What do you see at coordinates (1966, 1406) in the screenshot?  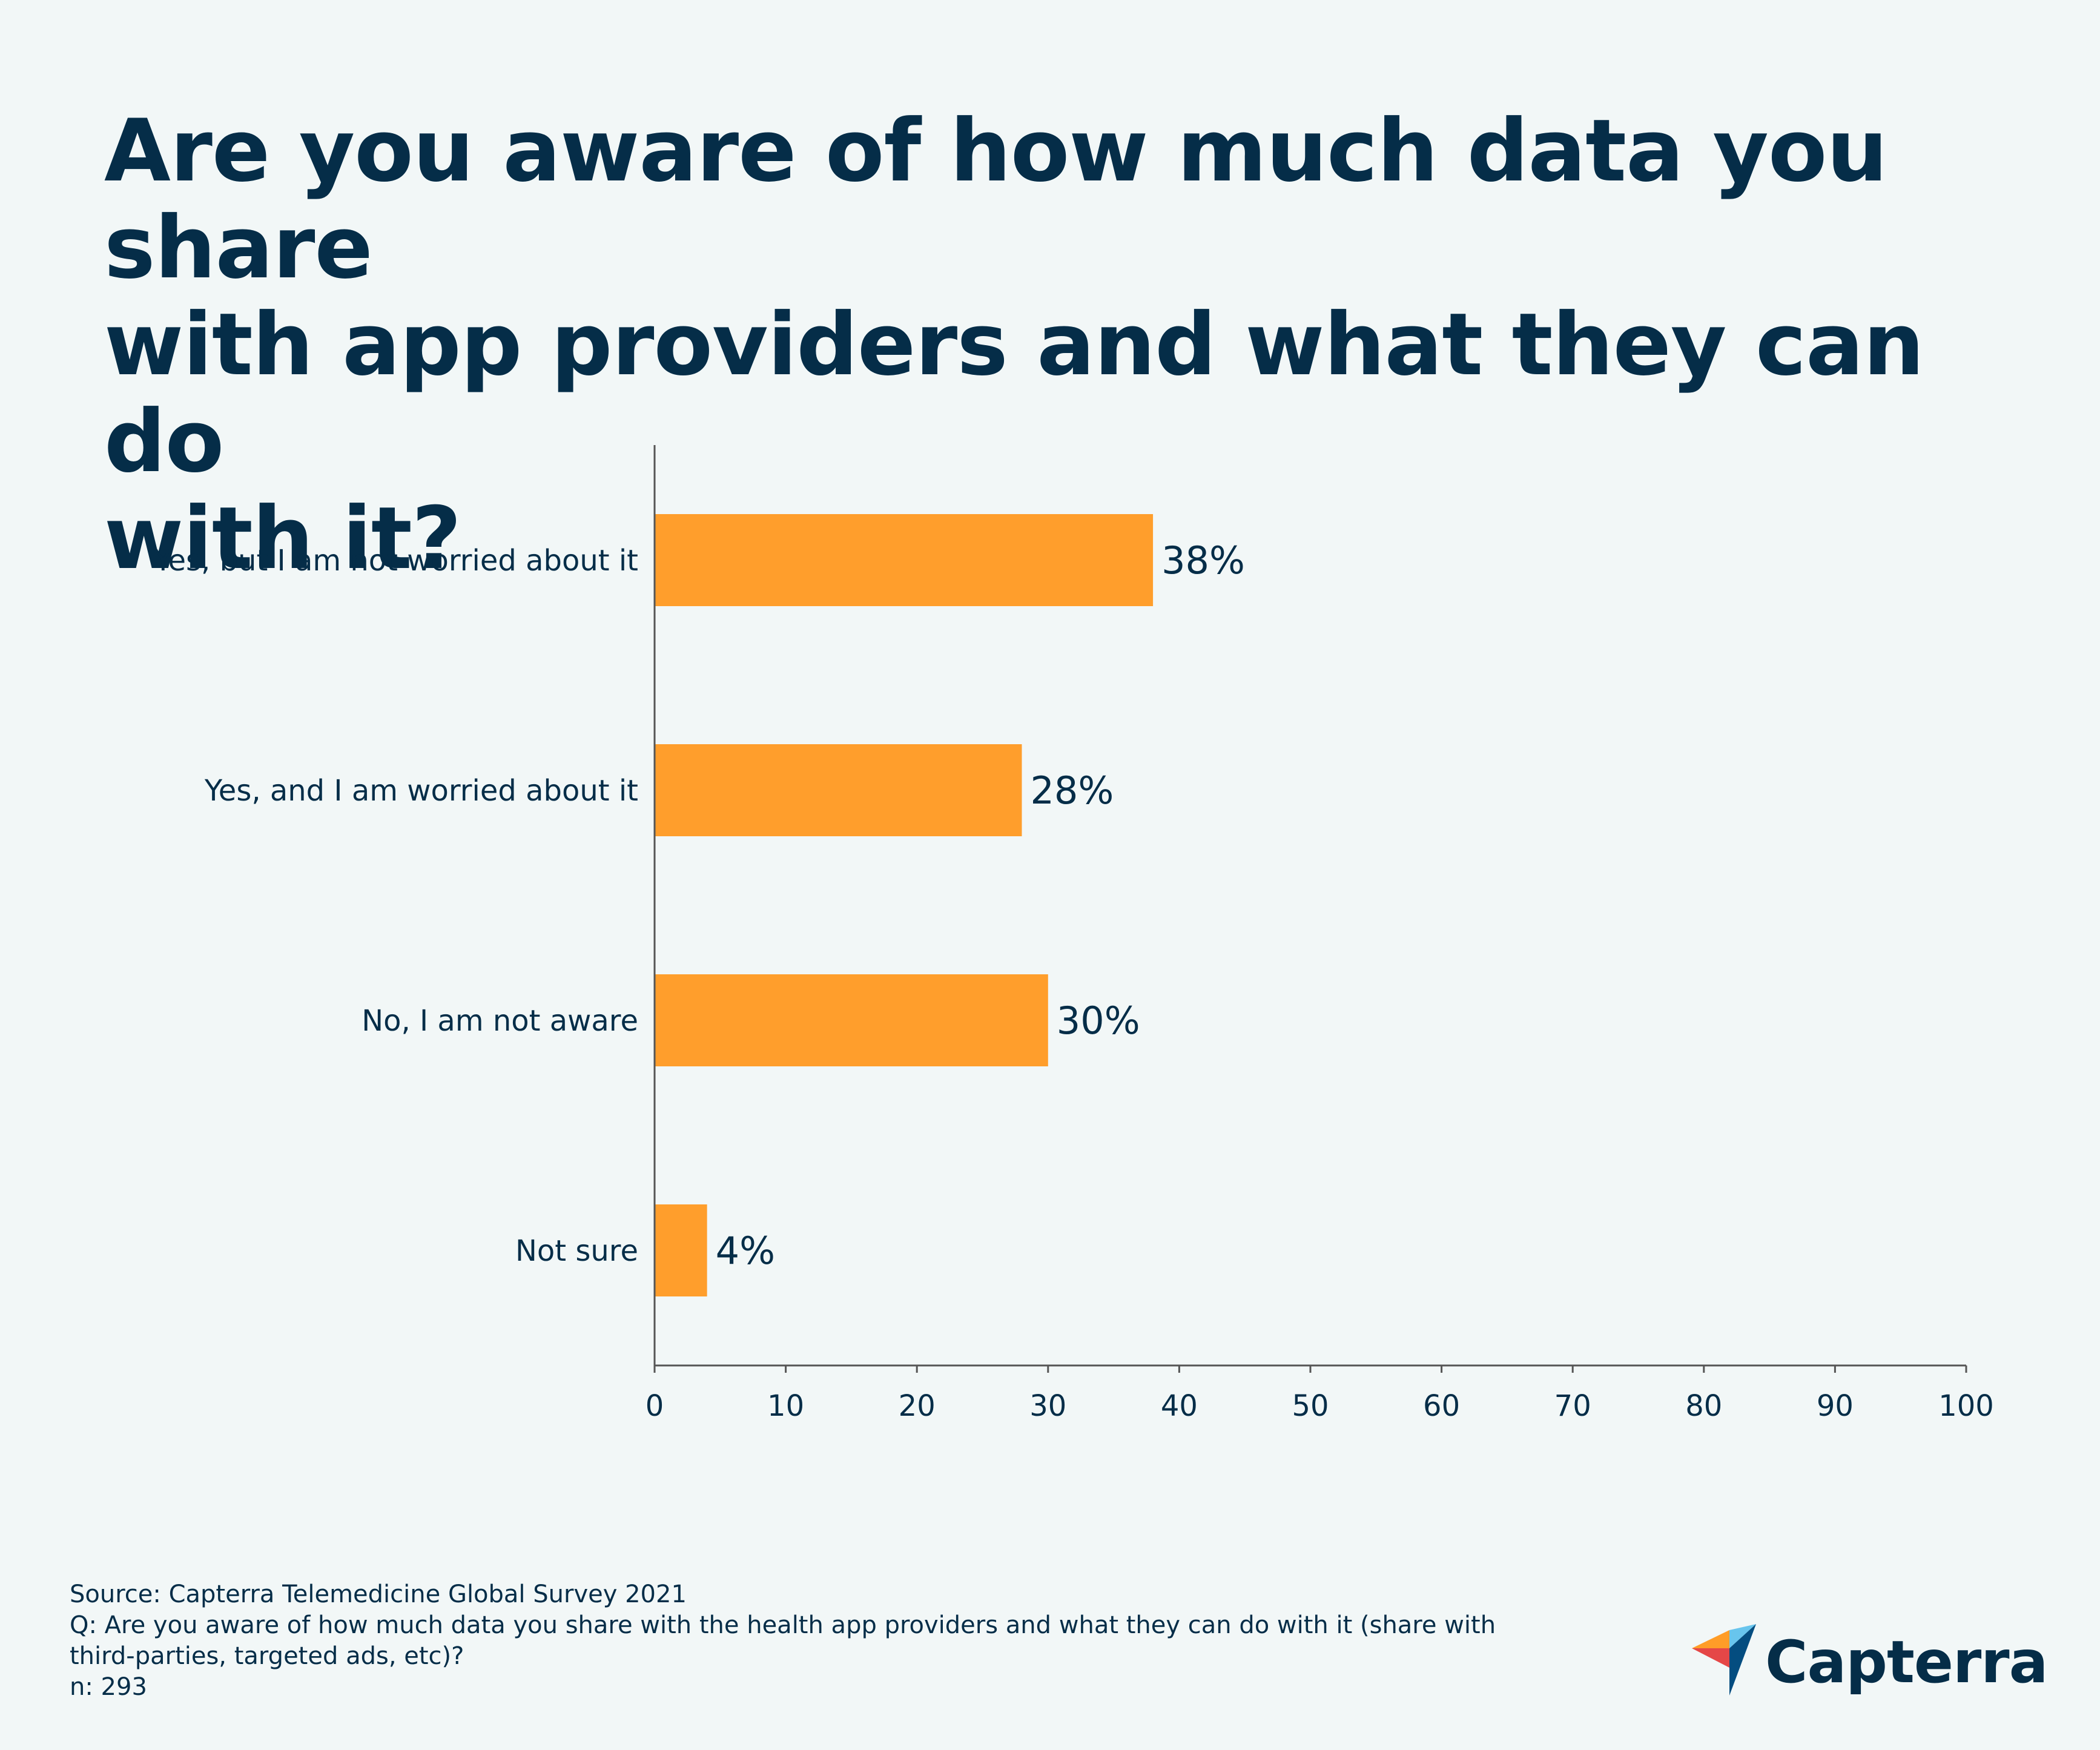 I see `x-tick-label-100: 100` at bounding box center [1966, 1406].